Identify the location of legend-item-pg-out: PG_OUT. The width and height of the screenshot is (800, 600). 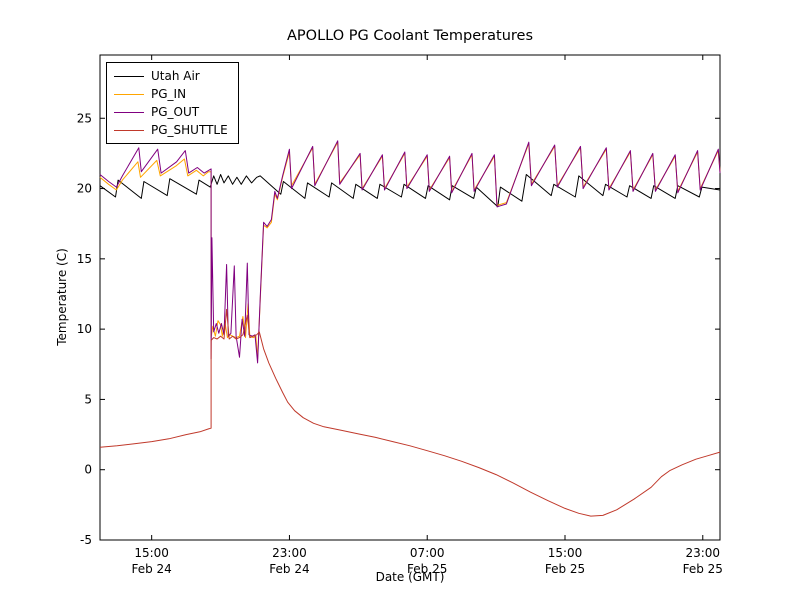
(171, 112).